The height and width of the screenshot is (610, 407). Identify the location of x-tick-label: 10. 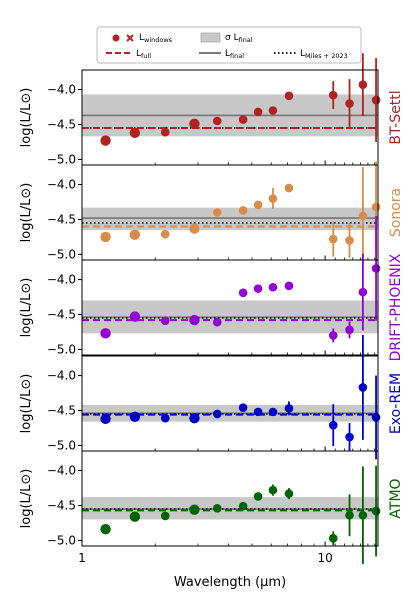
(324, 558).